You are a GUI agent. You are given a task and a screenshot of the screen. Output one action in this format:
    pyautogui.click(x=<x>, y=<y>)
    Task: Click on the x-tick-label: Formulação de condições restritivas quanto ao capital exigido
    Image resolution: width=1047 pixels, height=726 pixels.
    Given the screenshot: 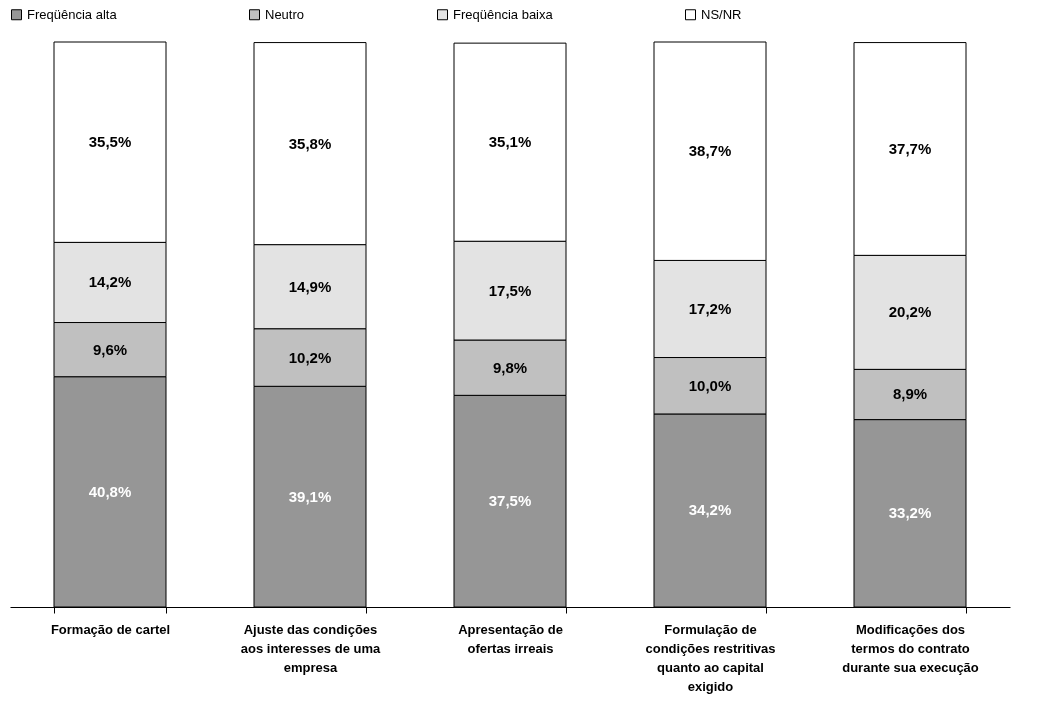 What is the action you would take?
    pyautogui.click(x=710, y=657)
    